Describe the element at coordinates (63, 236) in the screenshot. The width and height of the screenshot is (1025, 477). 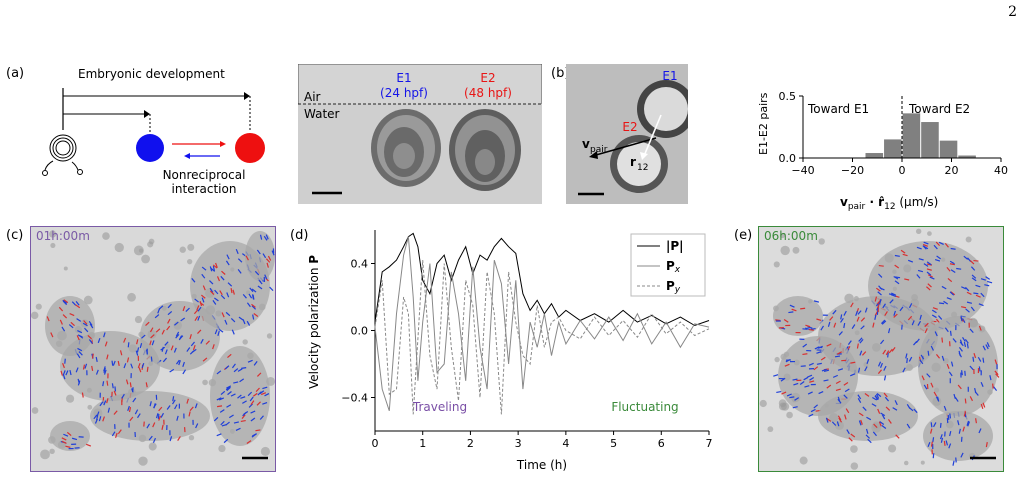
I see `timestamp-1h: 01h:00m` at that location.